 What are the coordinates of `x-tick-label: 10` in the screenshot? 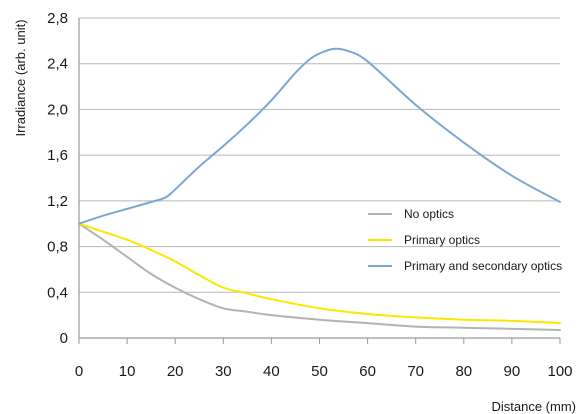 It's located at (127, 371).